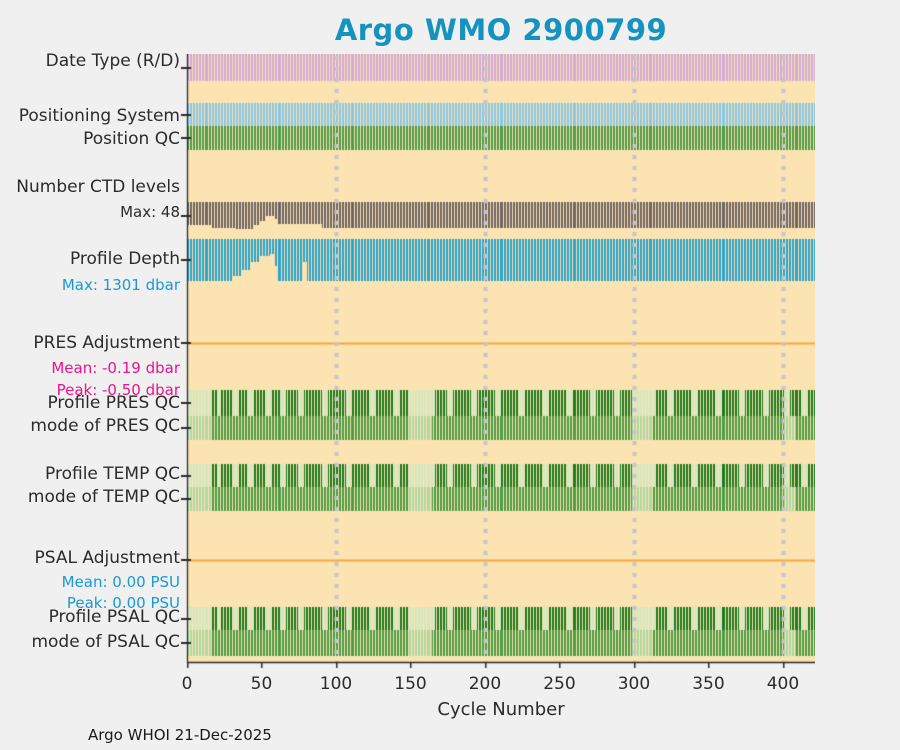 The height and width of the screenshot is (750, 900). I want to click on x-tick-label: 350, so click(708, 684).